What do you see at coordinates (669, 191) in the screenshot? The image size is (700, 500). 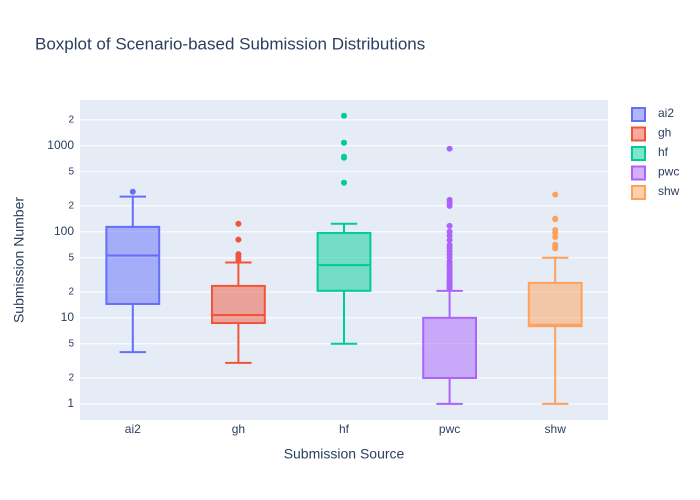 I see `legend-label: shw` at bounding box center [669, 191].